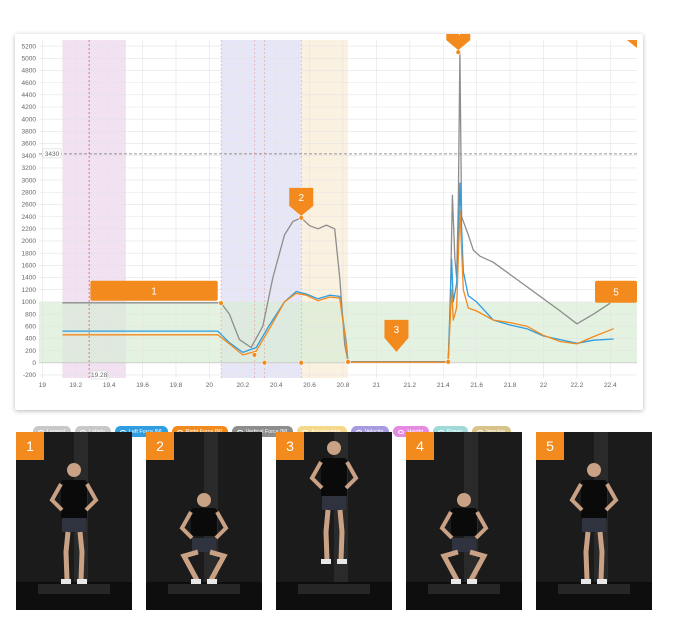  I want to click on legend-item-label: Impulse, so click(495, 432).